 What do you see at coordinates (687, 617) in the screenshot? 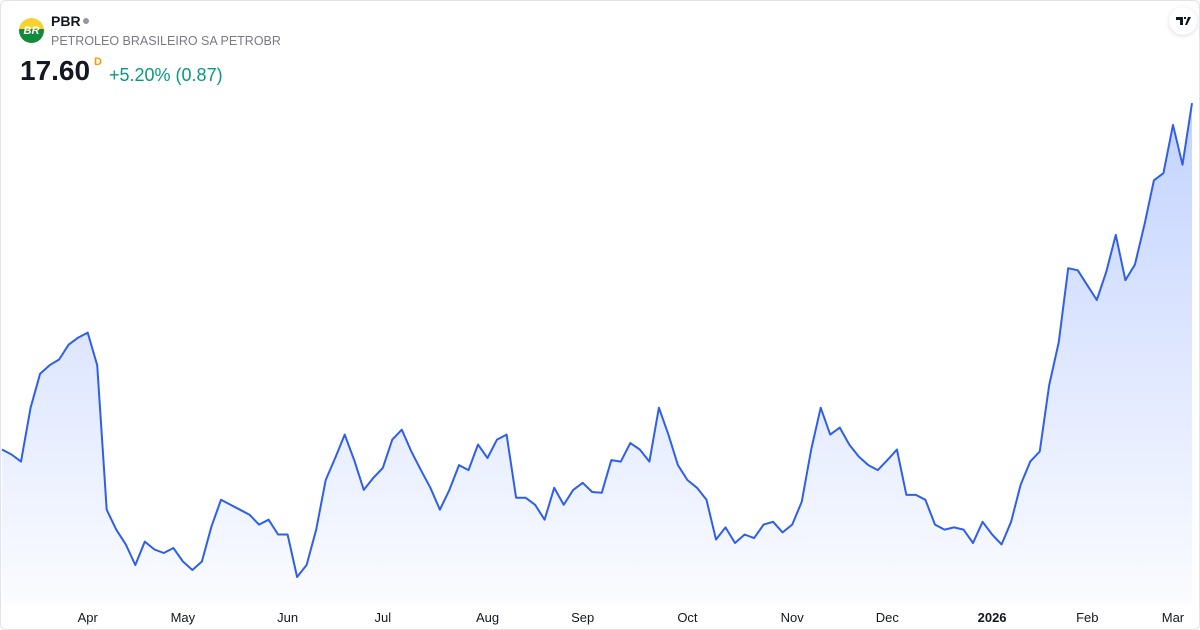
I see `x-tick-label: Oct` at bounding box center [687, 617].